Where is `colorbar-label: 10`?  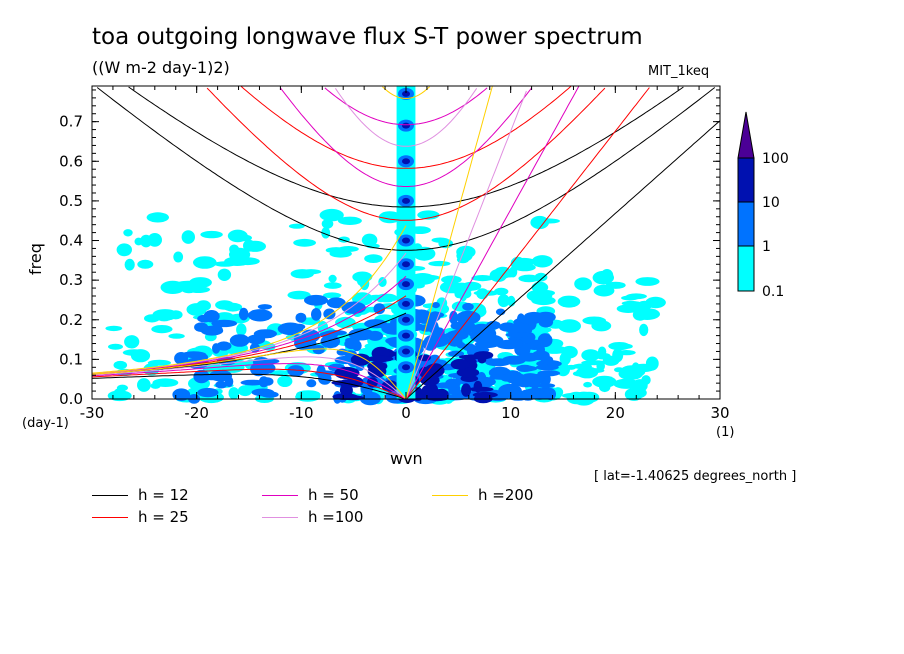
colorbar-label: 10 is located at coordinates (771, 203).